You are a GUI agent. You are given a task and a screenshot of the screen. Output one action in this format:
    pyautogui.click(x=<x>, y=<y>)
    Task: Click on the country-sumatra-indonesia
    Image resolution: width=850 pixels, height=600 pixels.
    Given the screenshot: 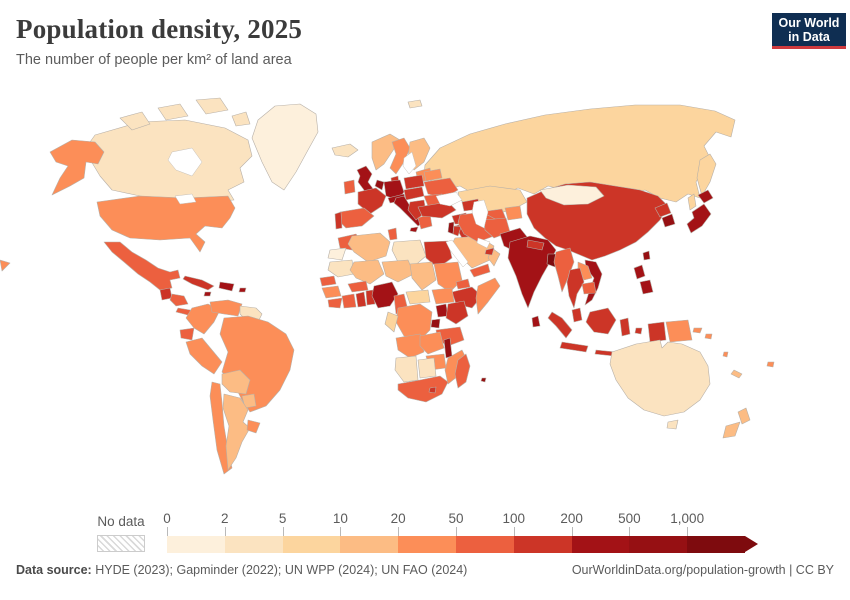 What is the action you would take?
    pyautogui.click(x=560, y=325)
    